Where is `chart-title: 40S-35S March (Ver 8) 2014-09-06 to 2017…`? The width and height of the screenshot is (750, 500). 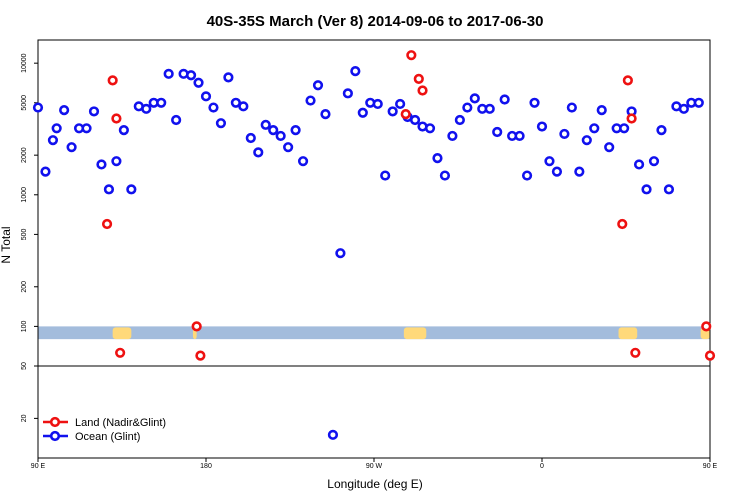 chart-title: 40S-35S March (Ver 8) 2014-09-06 to 2017… is located at coordinates (375, 21).